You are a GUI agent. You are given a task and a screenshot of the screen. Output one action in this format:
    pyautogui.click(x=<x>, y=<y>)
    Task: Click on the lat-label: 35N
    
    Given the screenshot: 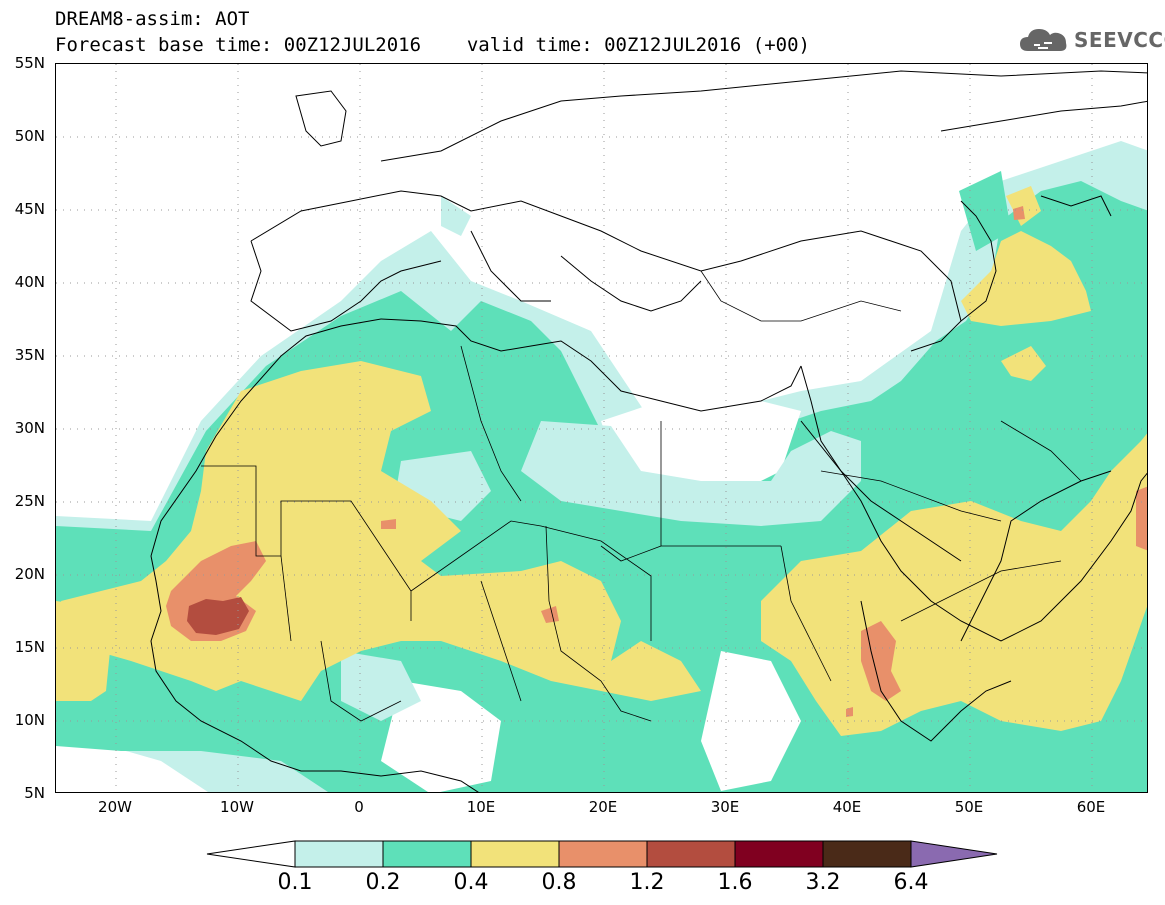 What is the action you would take?
    pyautogui.click(x=29, y=355)
    